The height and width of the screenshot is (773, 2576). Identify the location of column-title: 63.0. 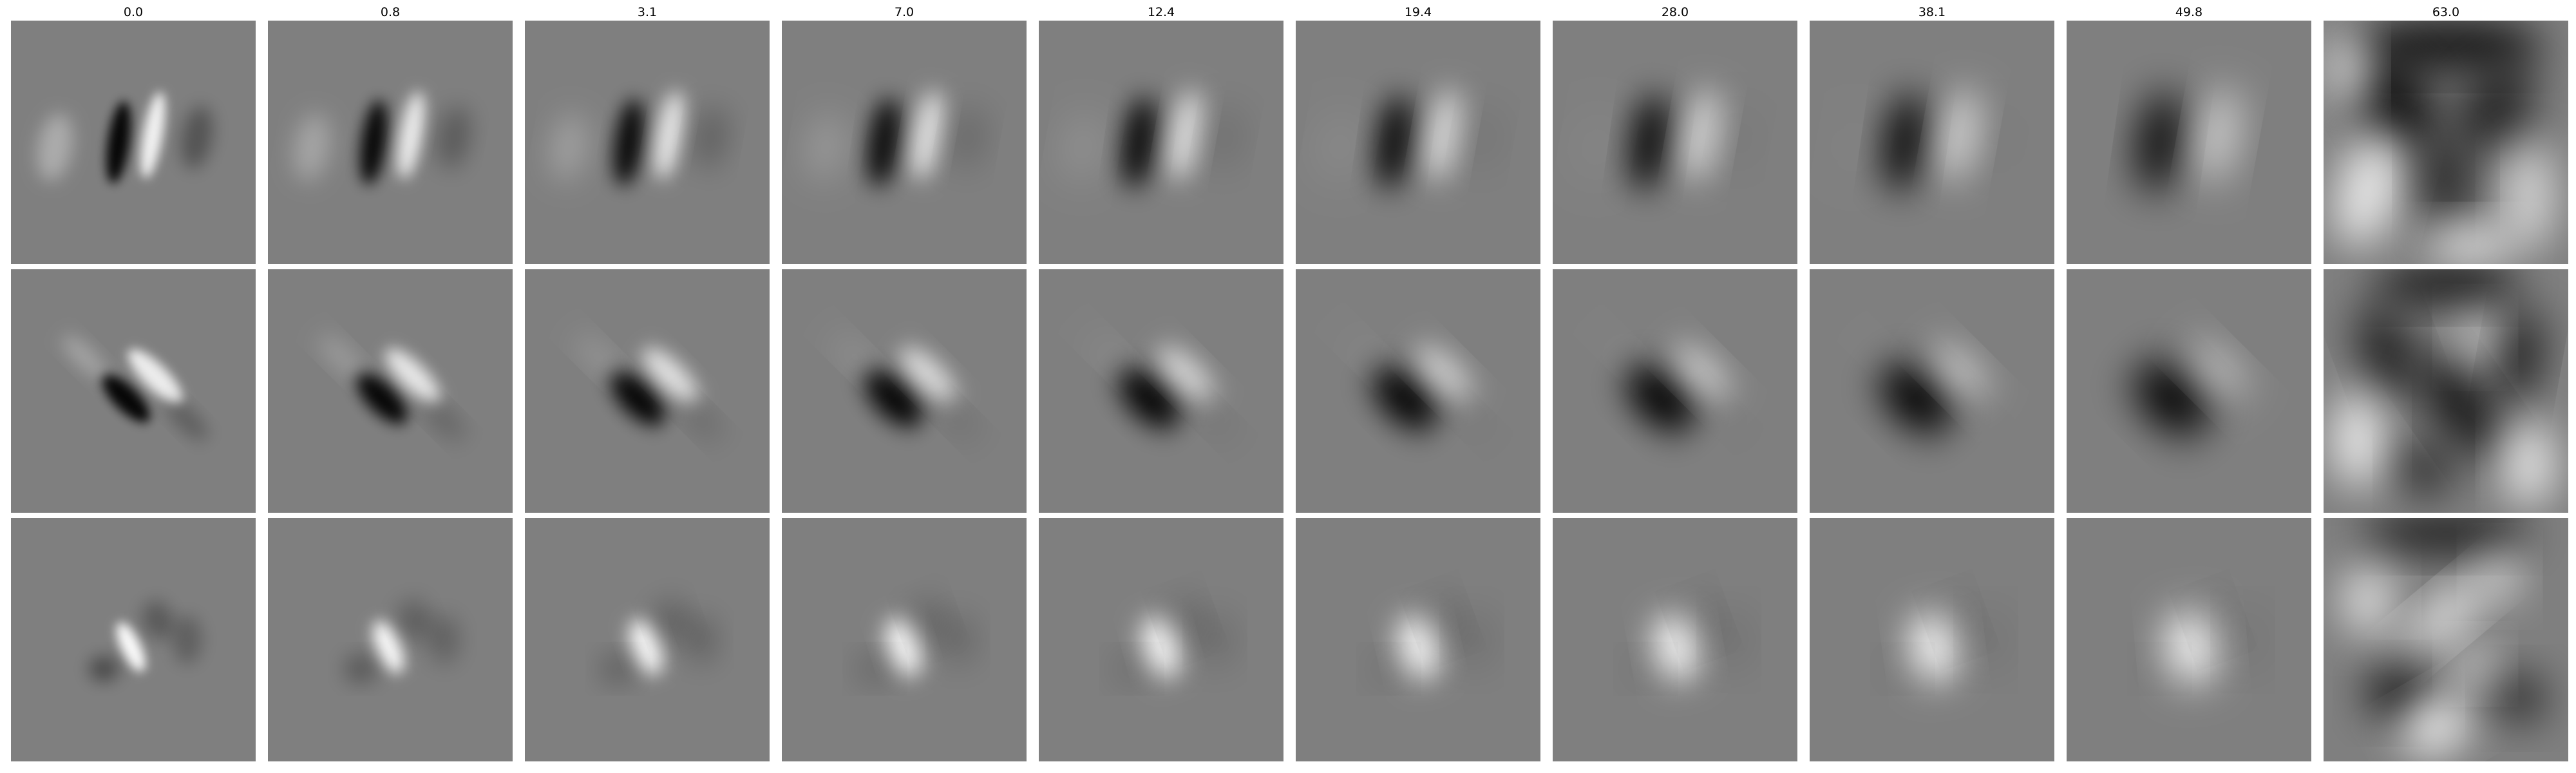
(2446, 12).